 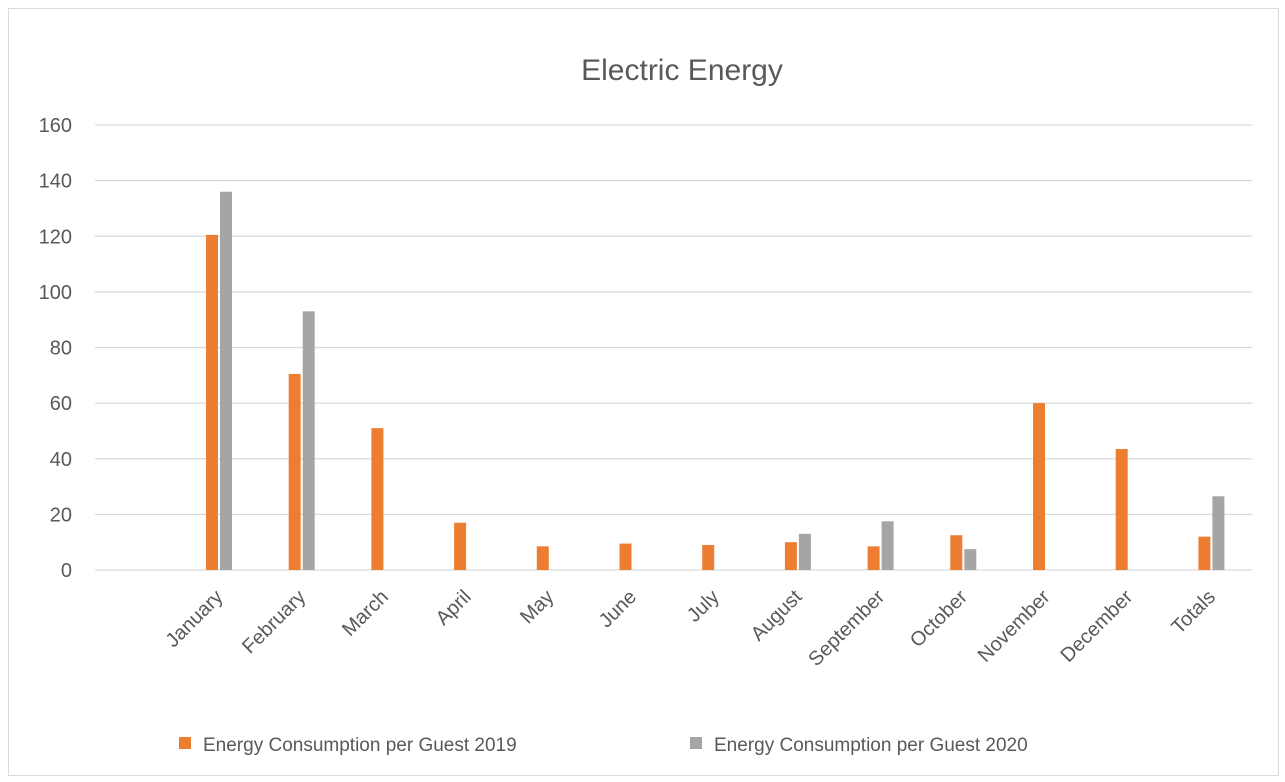 I want to click on chart-title: Electric Energy, so click(x=682, y=70).